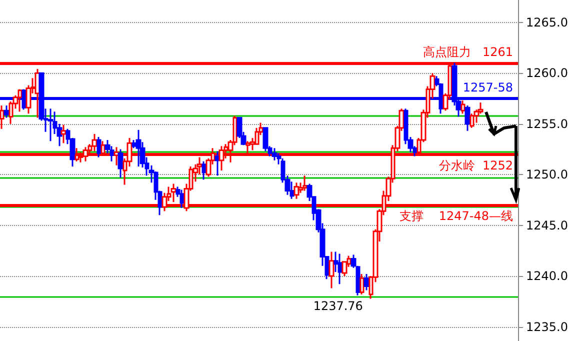  What do you see at coordinates (547, 327) in the screenshot?
I see `y-tick-label: 1235.0` at bounding box center [547, 327].